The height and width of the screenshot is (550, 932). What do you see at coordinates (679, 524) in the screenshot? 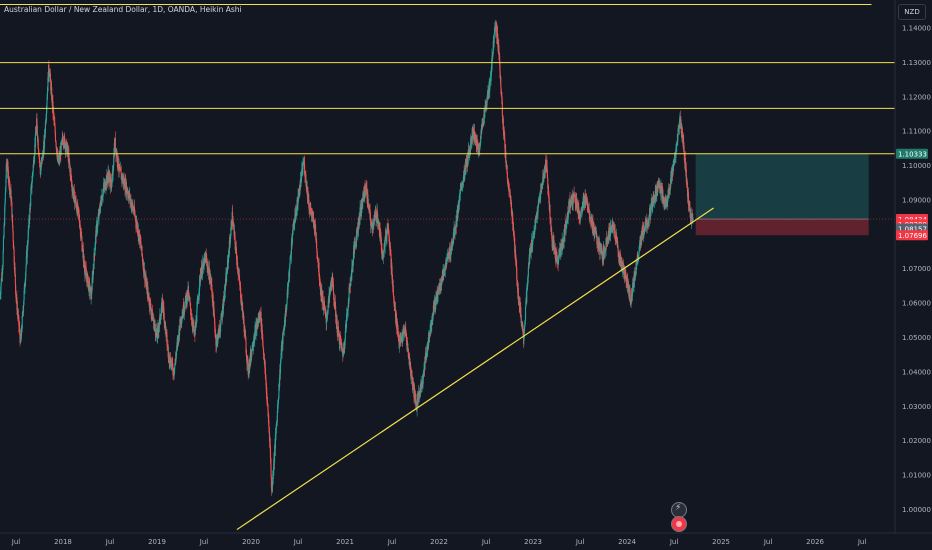
I see `event-icon` at bounding box center [679, 524].